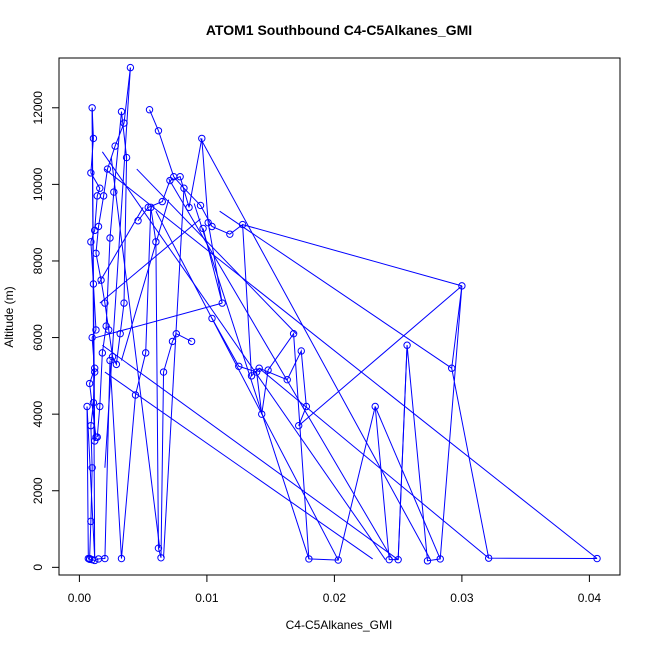 This screenshot has width=650, height=650. What do you see at coordinates (335, 598) in the screenshot?
I see `x-tick-label: 0.02` at bounding box center [335, 598].